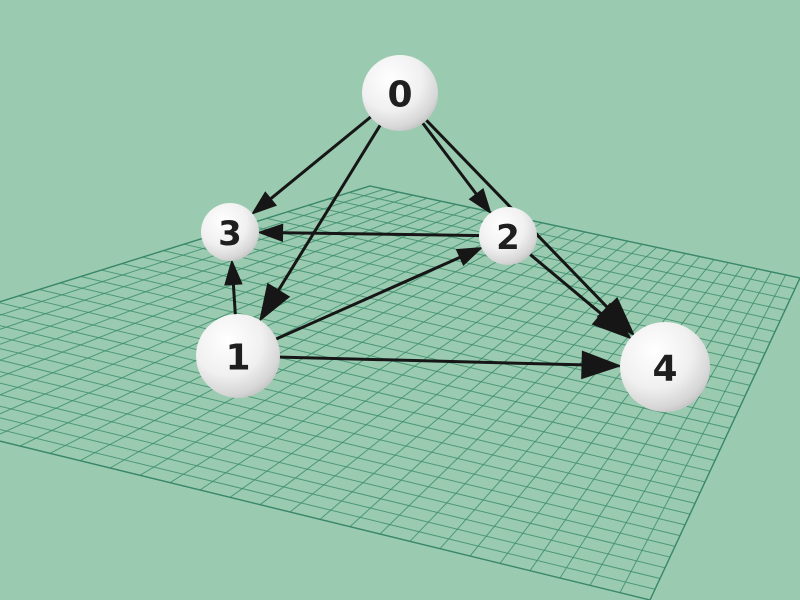 This screenshot has height=600, width=800. I want to click on node-label: 0, so click(399, 95).